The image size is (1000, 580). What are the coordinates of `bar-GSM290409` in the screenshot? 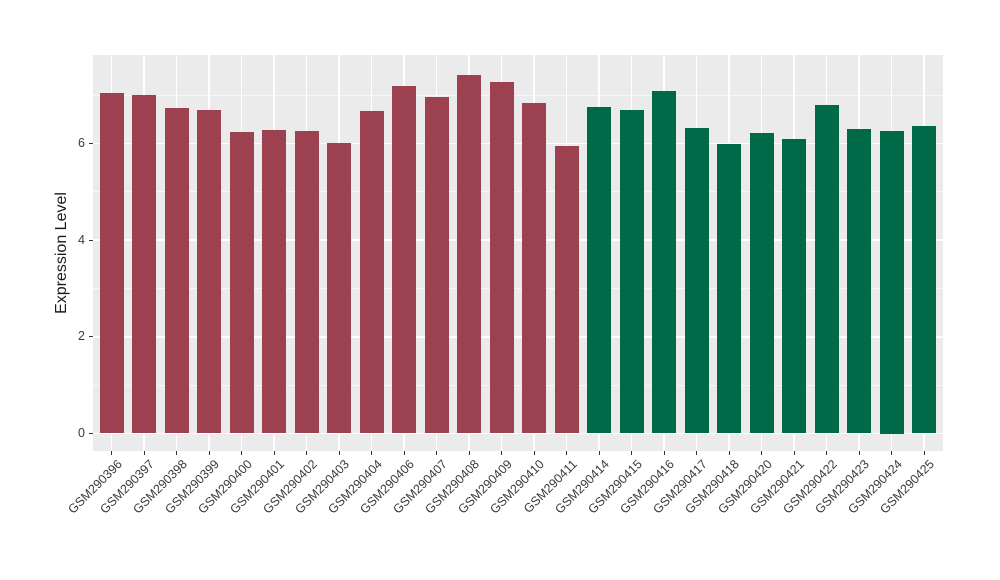 It's located at (501, 257).